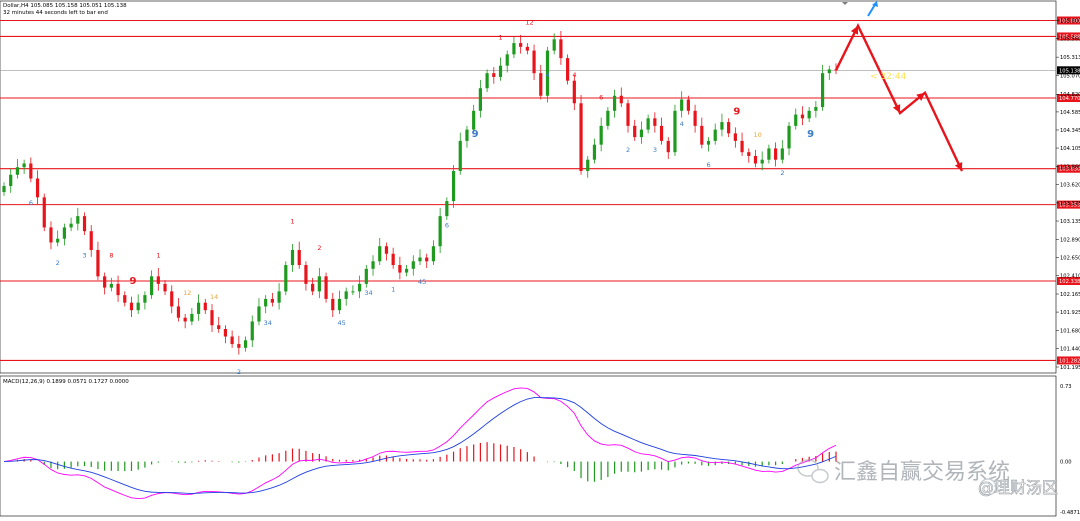  Describe the element at coordinates (1070, 277) in the screenshot. I see `price-tick-label: 102.410` at that location.